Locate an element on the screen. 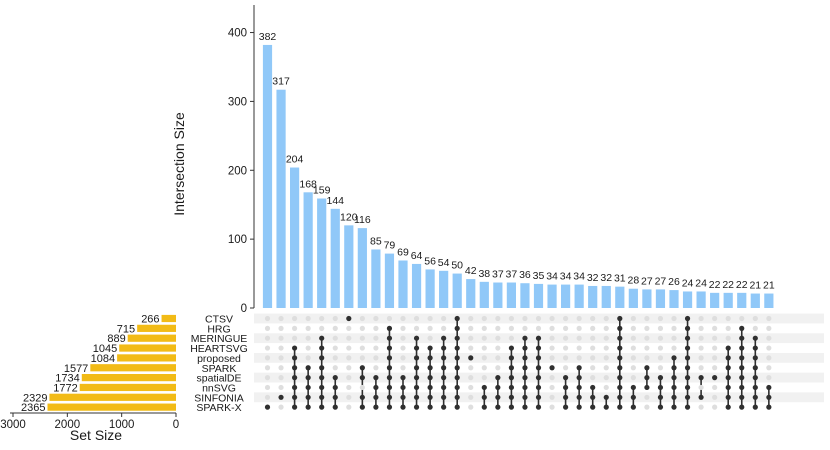  set-name-label: SPARK is located at coordinates (219, 369).